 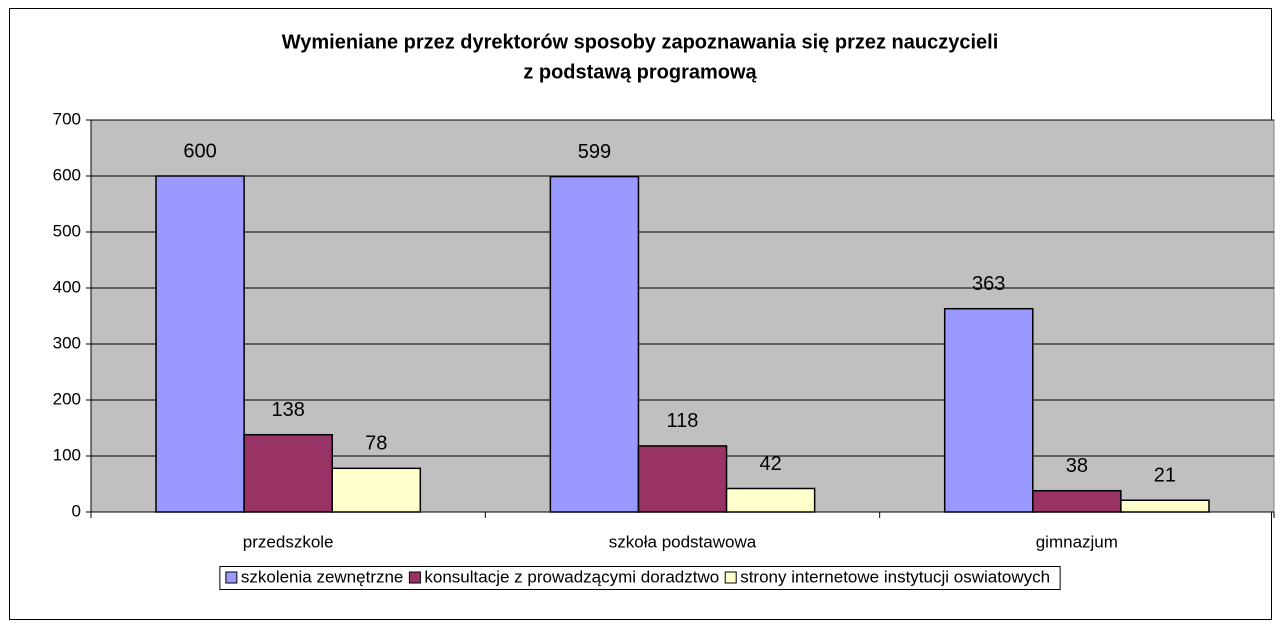 What do you see at coordinates (376, 444) in the screenshot?
I see `data-label: 78` at bounding box center [376, 444].